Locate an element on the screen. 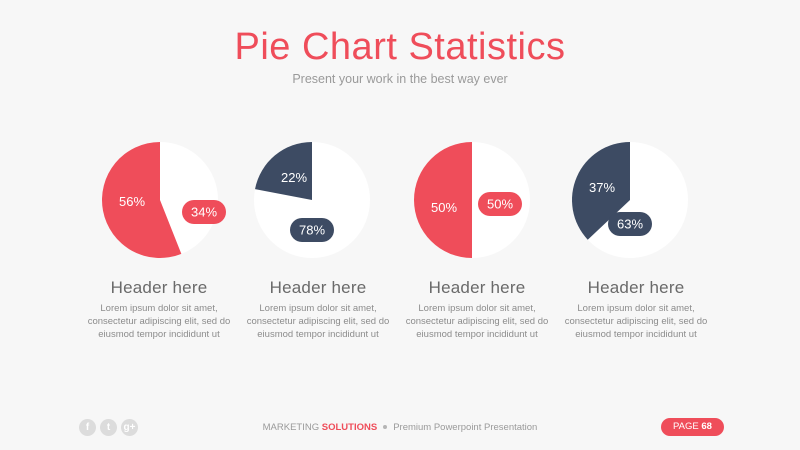 The image size is (800, 450). slice-label: 22% is located at coordinates (294, 177).